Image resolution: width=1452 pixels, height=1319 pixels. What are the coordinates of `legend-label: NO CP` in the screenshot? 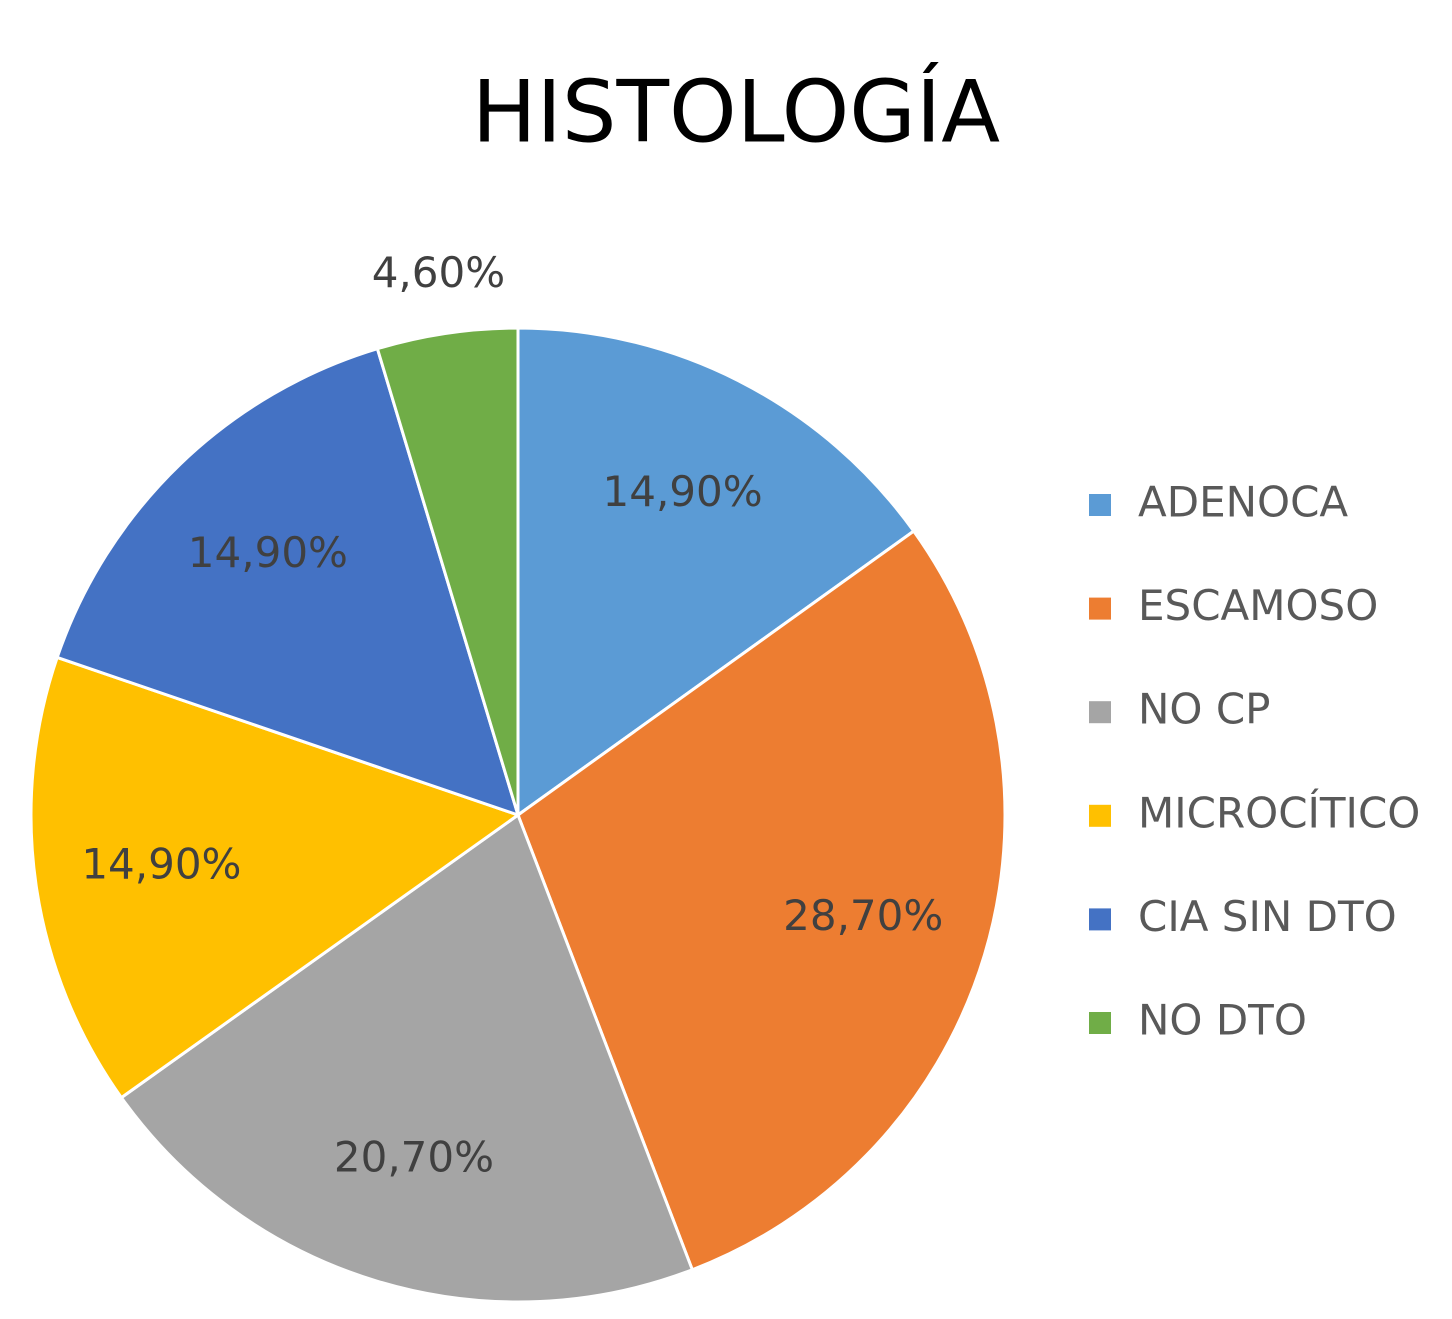 It's located at (1204, 709).